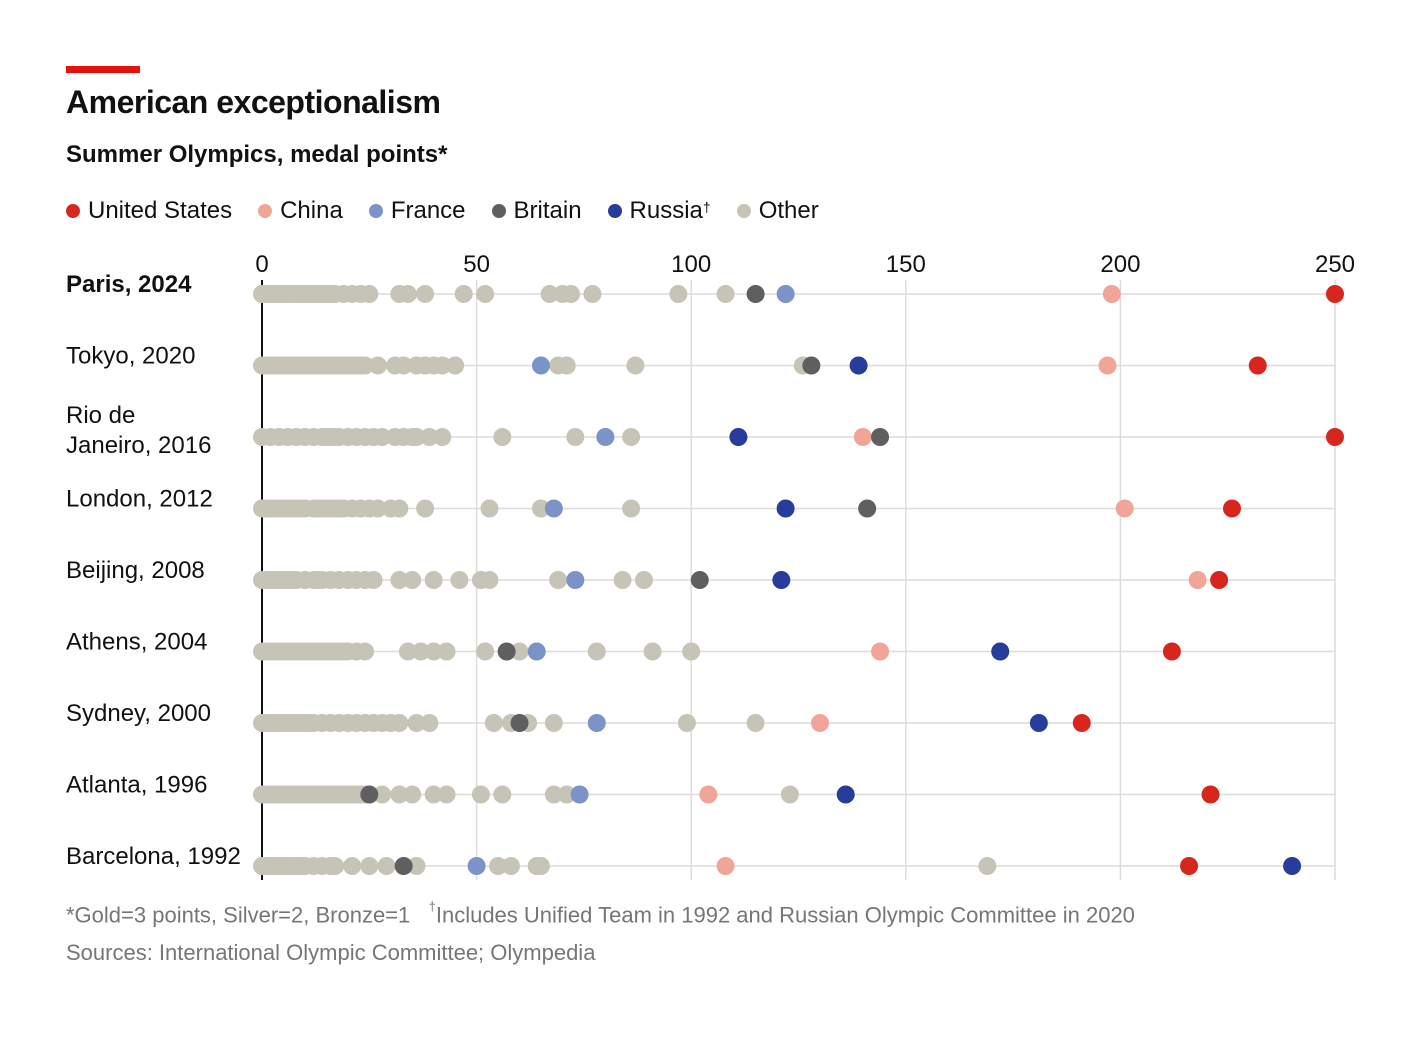  I want to click on legend-swatch-other, so click(743, 211).